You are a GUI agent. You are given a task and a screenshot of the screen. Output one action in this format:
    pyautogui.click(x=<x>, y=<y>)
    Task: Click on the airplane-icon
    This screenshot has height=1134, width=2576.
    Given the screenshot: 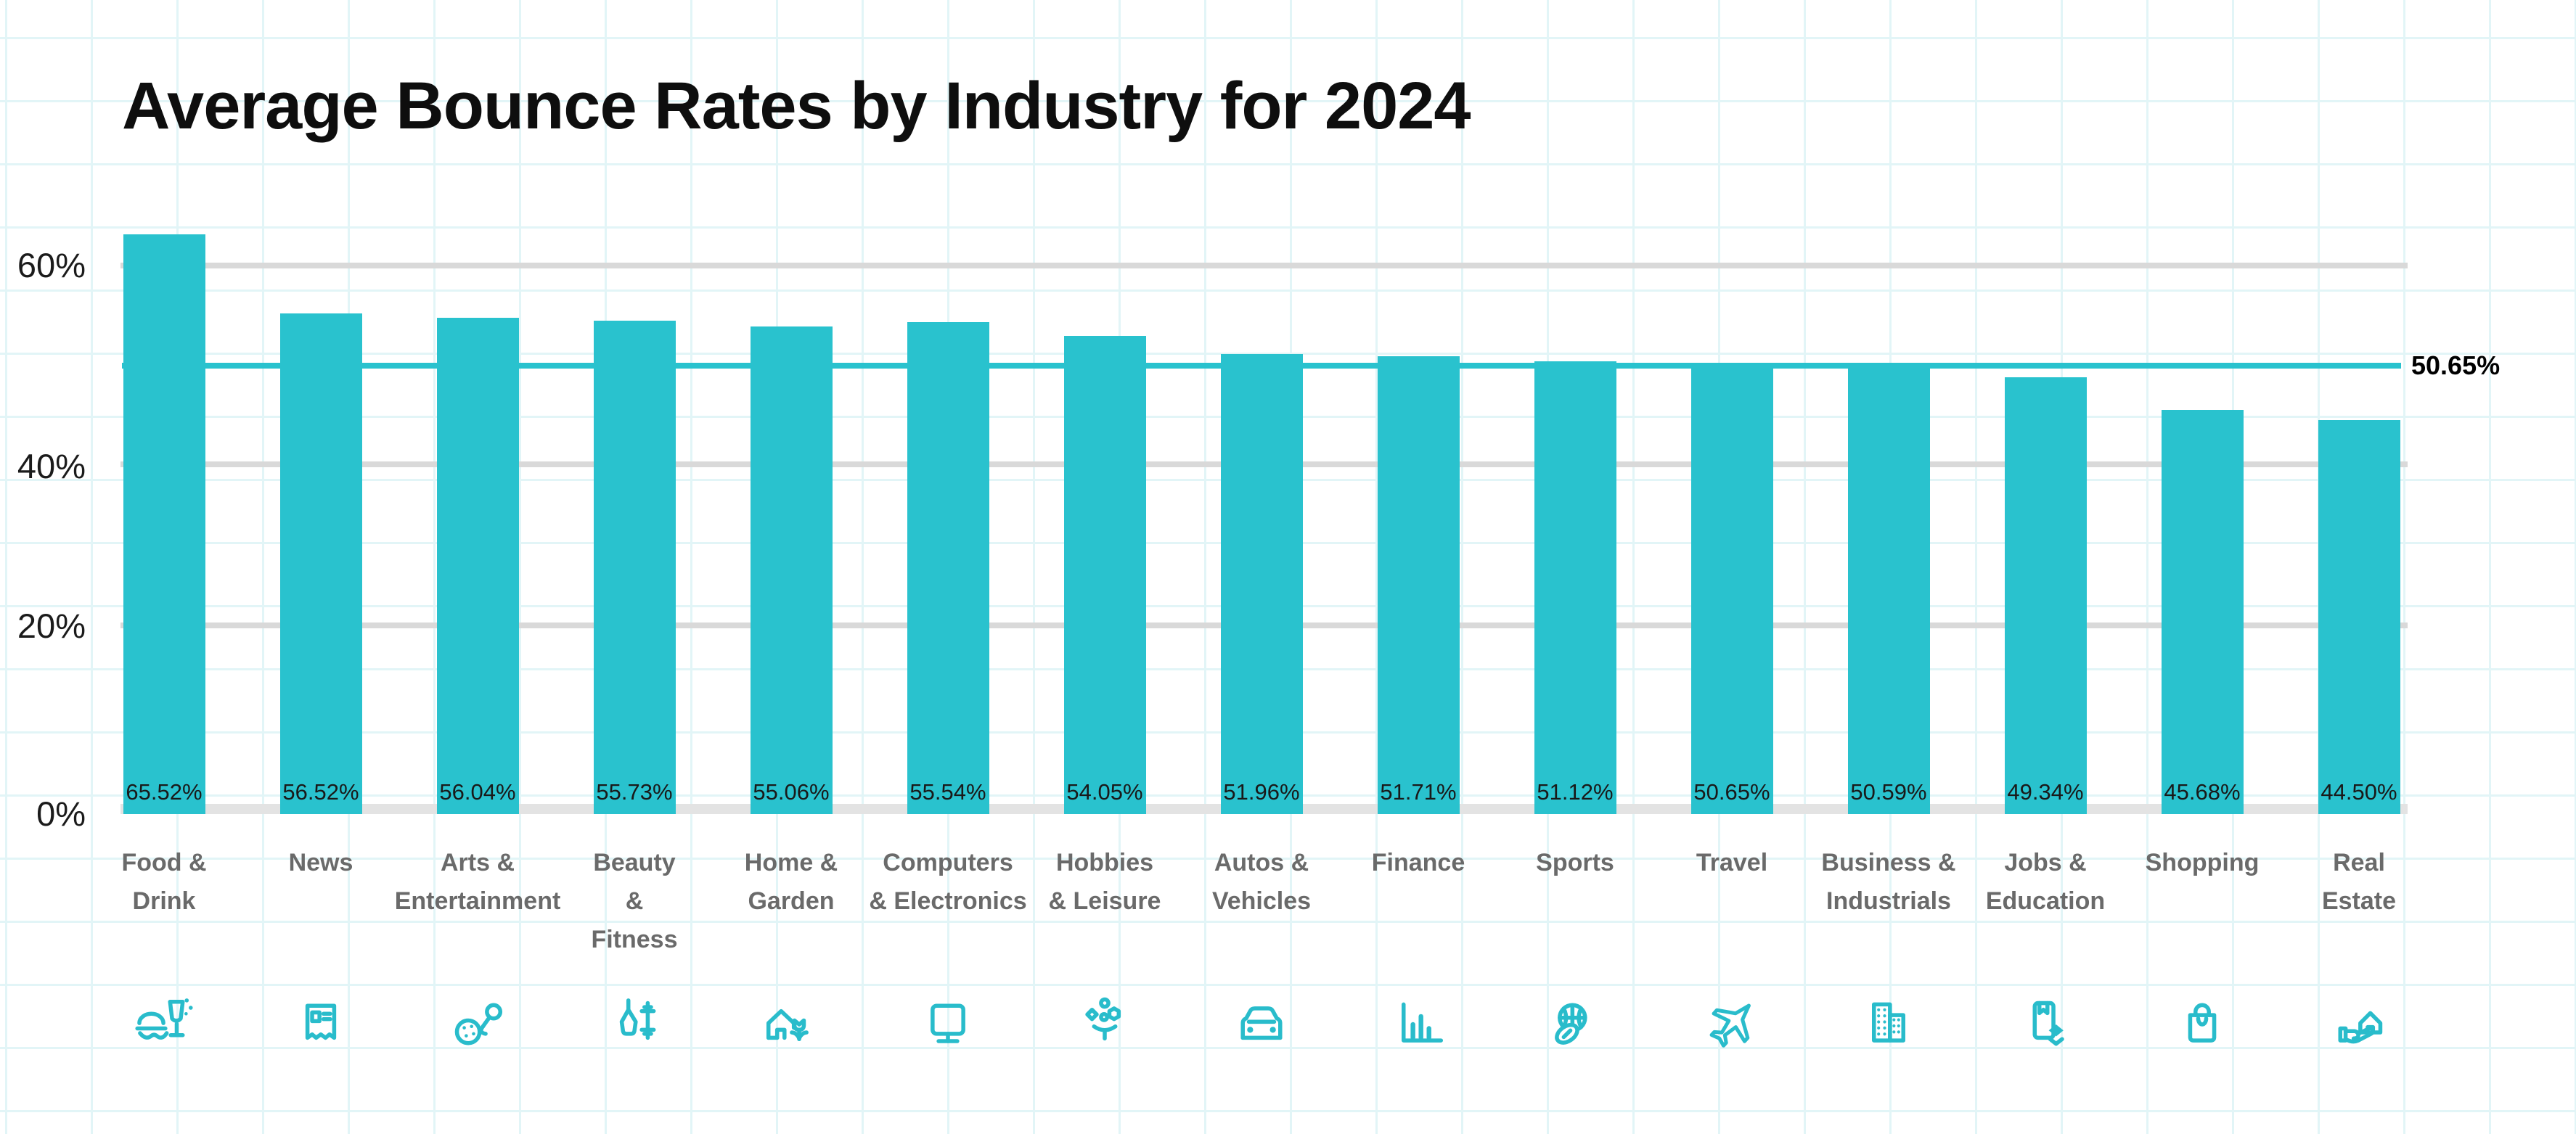 What is the action you would take?
    pyautogui.click(x=1732, y=1024)
    